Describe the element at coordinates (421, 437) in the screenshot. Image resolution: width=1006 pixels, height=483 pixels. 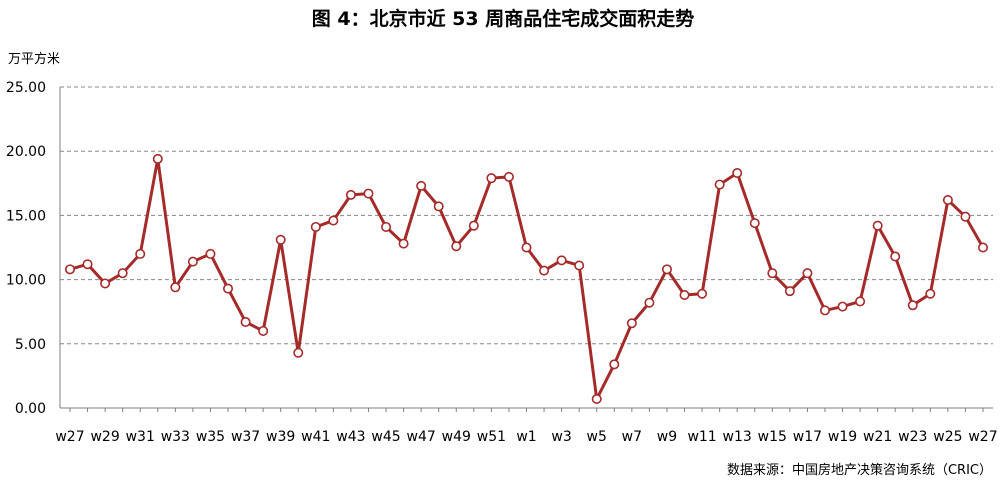
I see `x-tick-label: w47` at that location.